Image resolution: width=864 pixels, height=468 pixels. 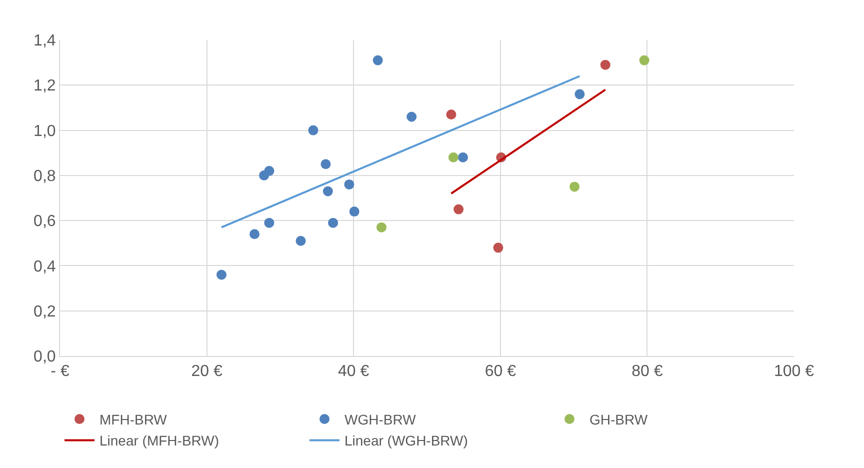 What do you see at coordinates (647, 371) in the screenshot?
I see `x-tick-label: 80 €` at bounding box center [647, 371].